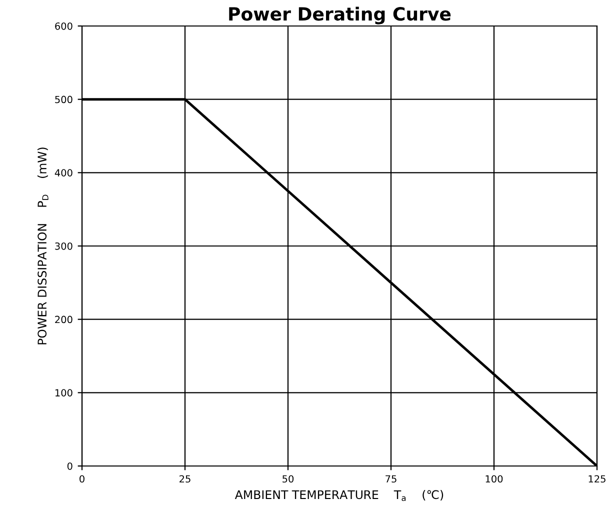  Describe the element at coordinates (82, 479) in the screenshot. I see `x-tick-label: 0` at that location.